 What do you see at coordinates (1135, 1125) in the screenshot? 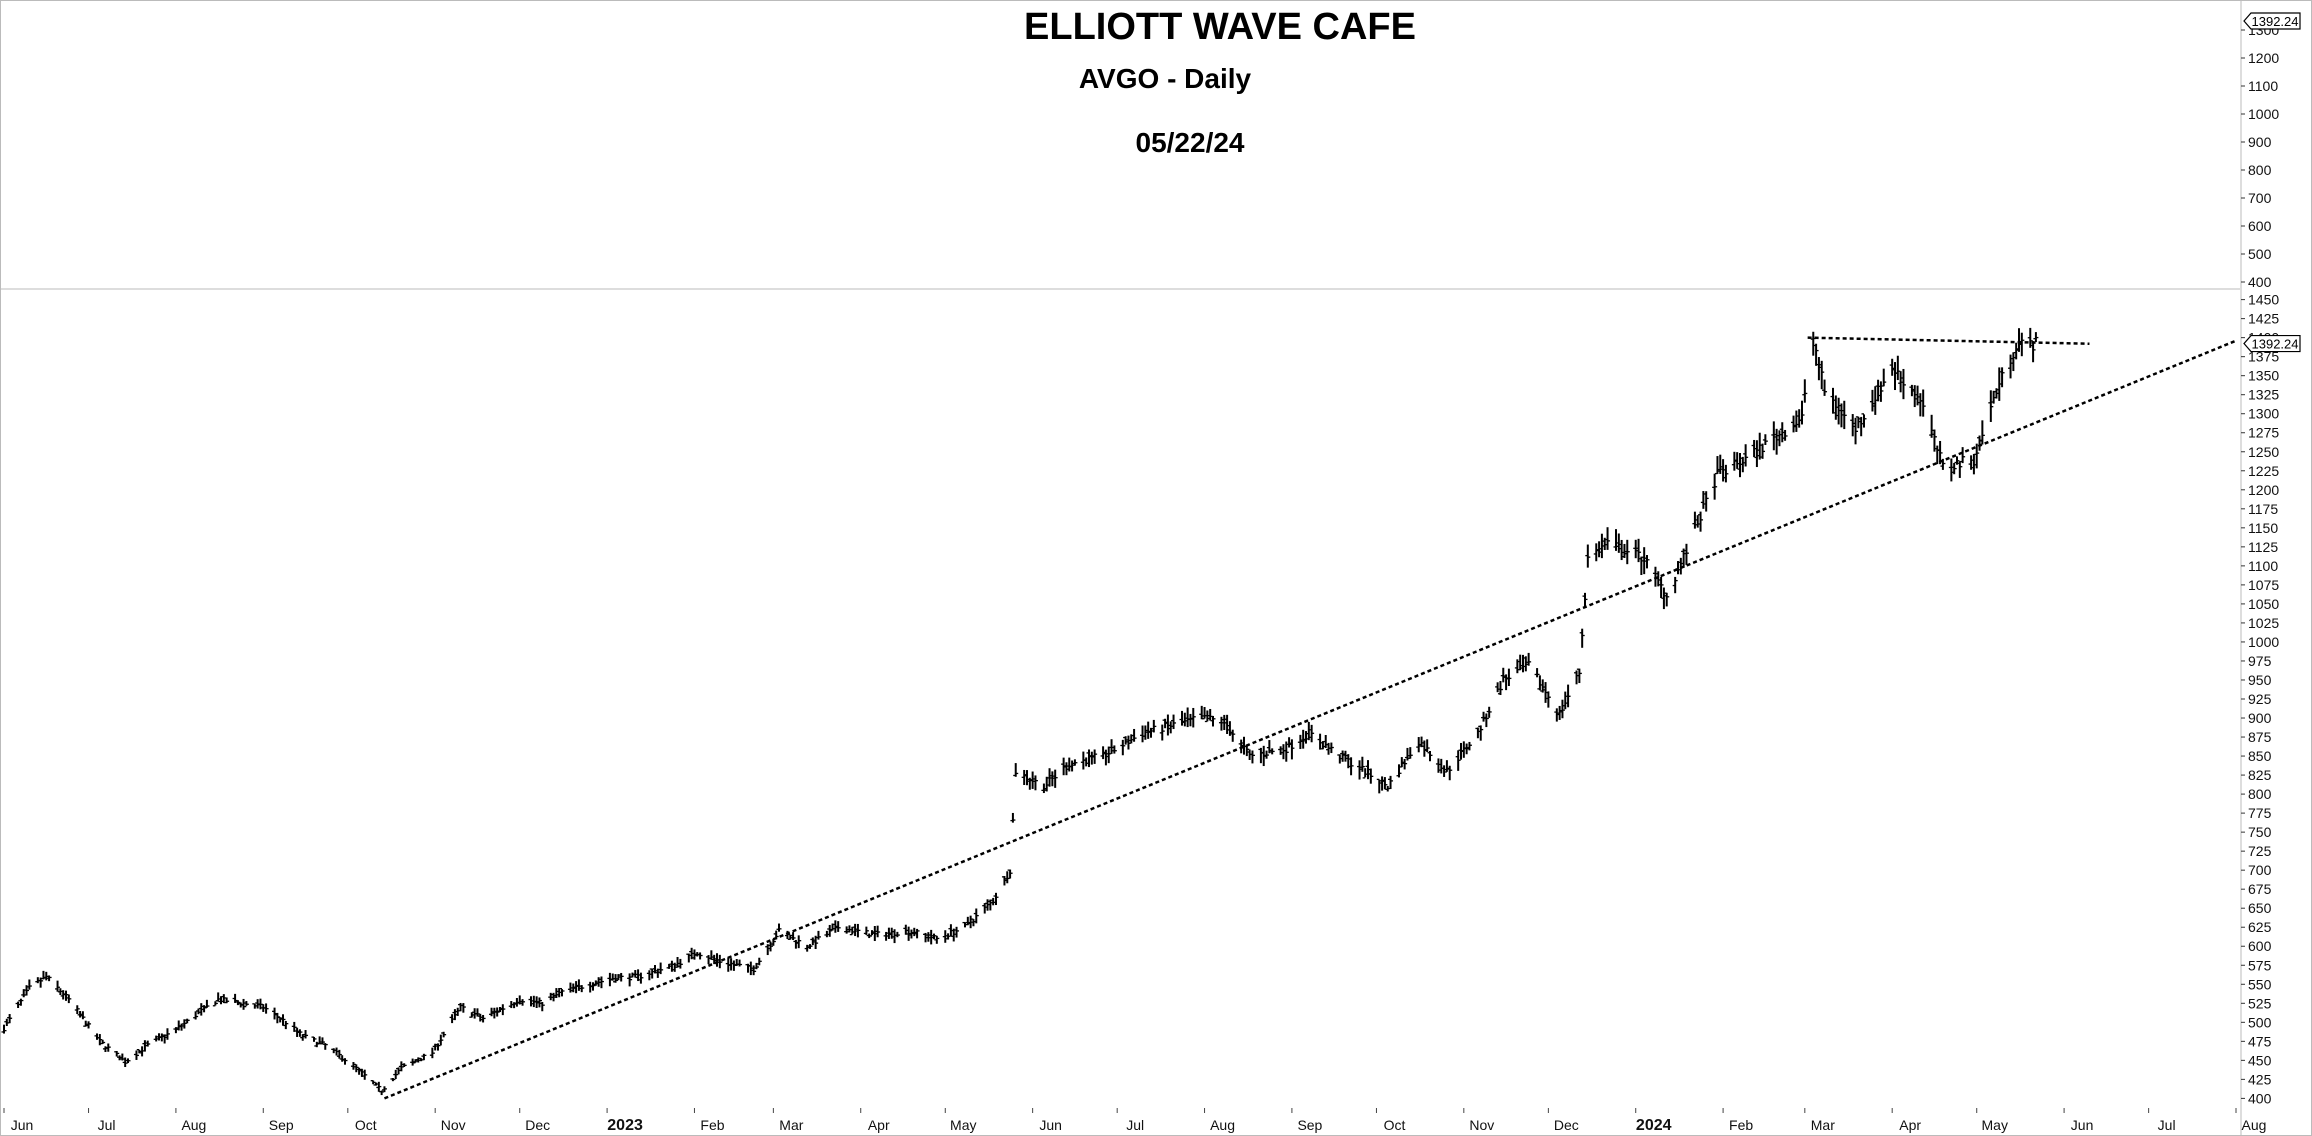
I see `month-label-13: Jul` at bounding box center [1135, 1125].